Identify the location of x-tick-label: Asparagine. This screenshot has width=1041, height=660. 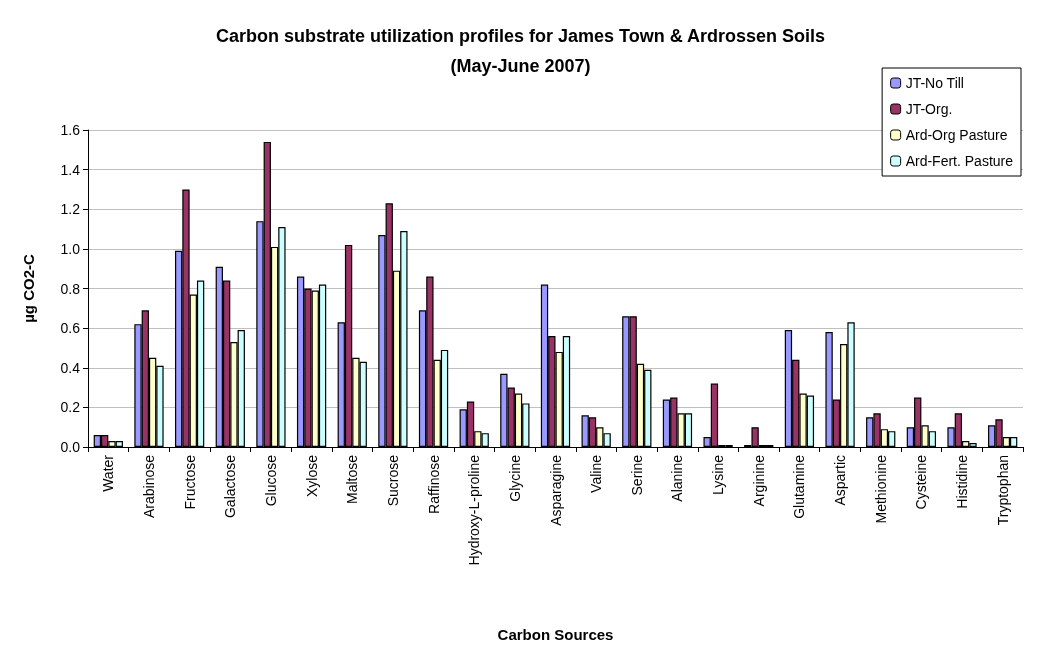
(555, 490).